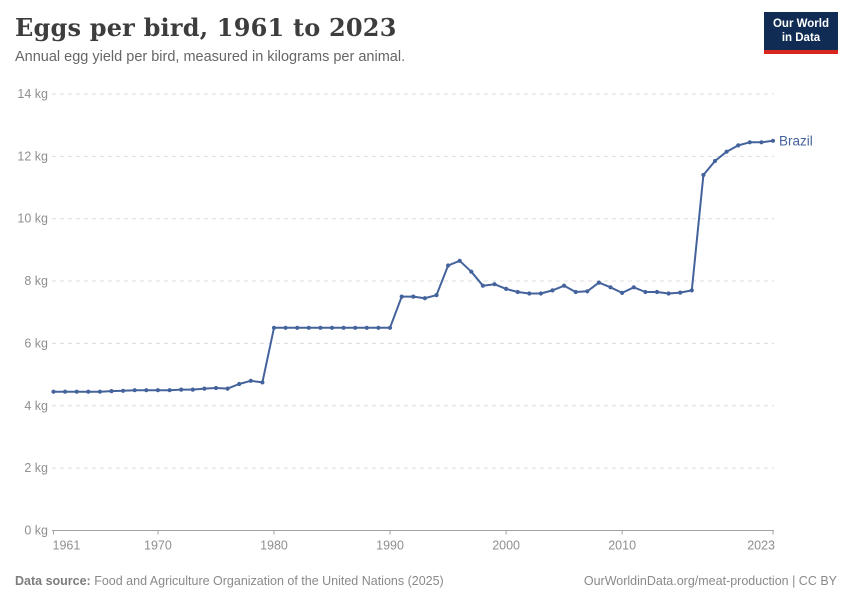 The image size is (850, 600). Describe the element at coordinates (32, 94) in the screenshot. I see `y-tick-label: 14 kg` at that location.